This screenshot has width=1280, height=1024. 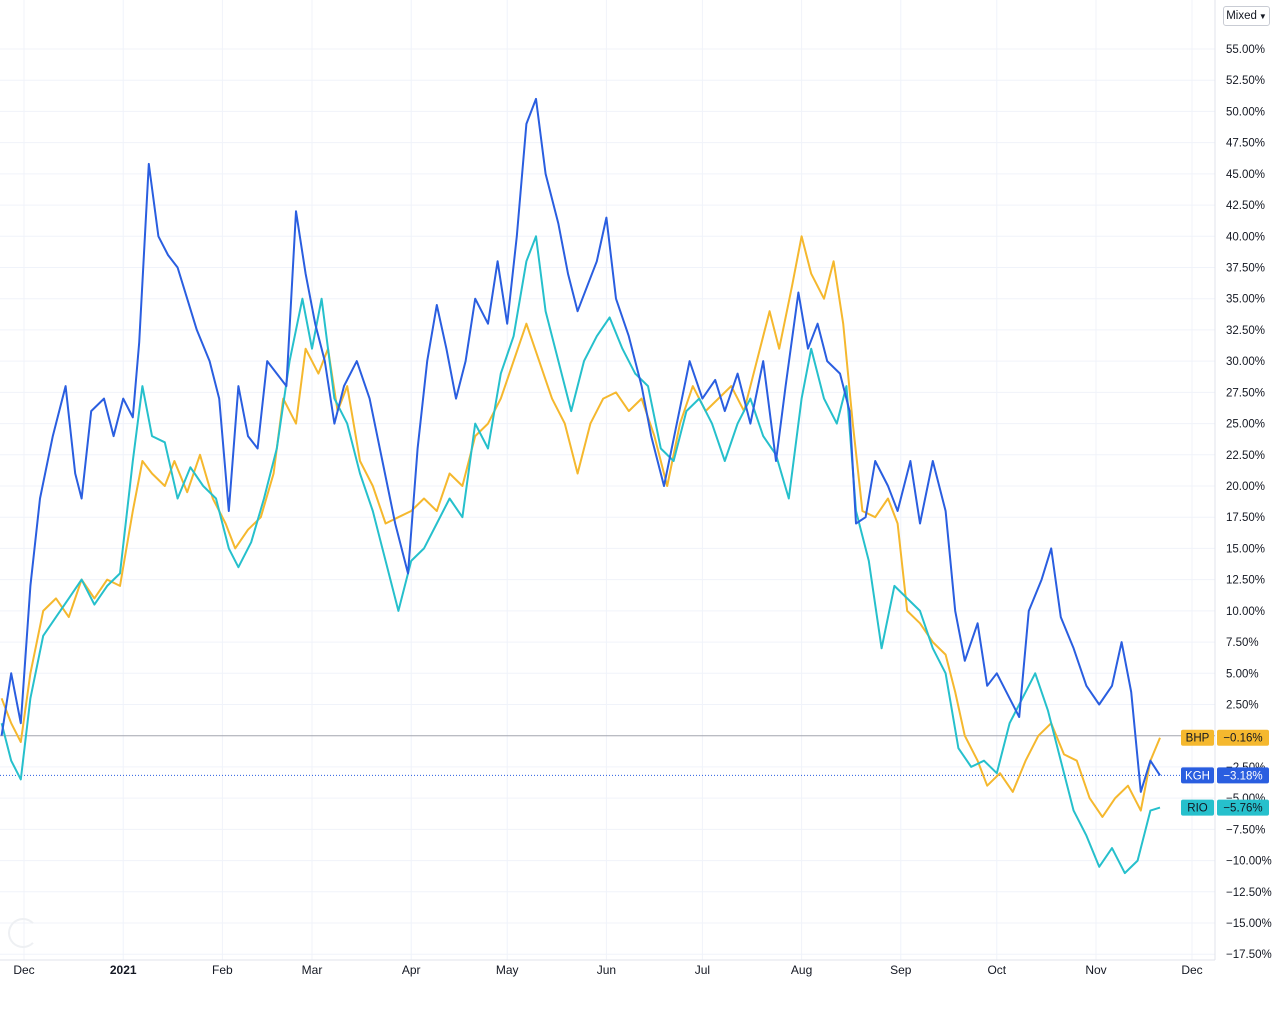 I want to click on y-tick-label: 27.50%, so click(x=1245, y=393).